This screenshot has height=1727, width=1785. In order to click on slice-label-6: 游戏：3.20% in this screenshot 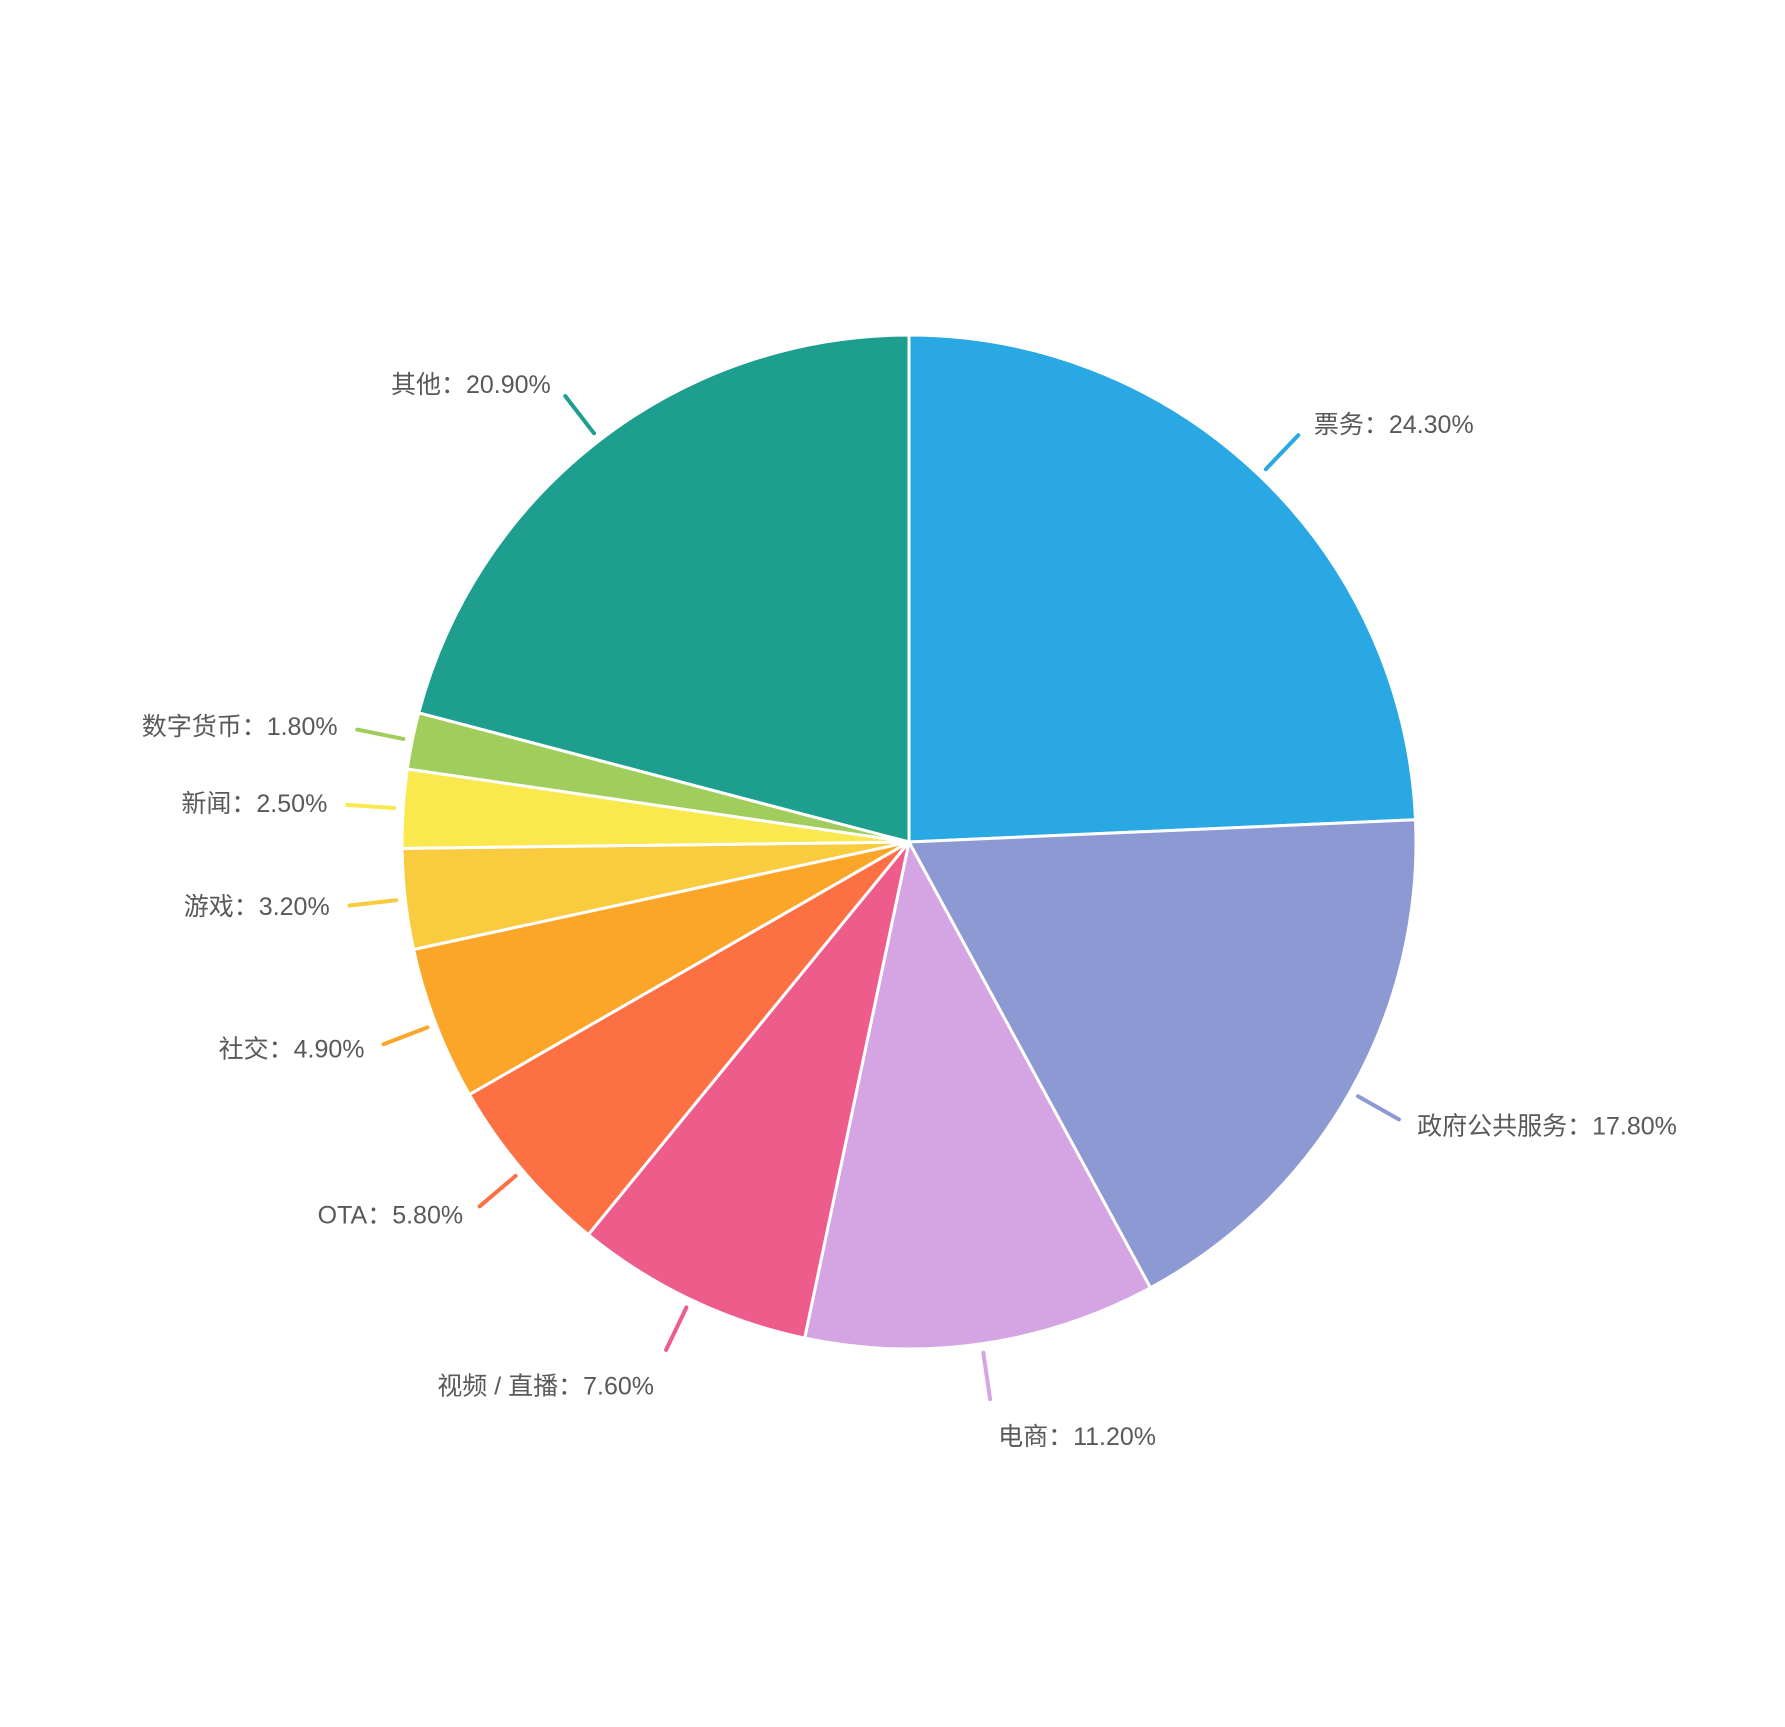, I will do `click(257, 907)`.